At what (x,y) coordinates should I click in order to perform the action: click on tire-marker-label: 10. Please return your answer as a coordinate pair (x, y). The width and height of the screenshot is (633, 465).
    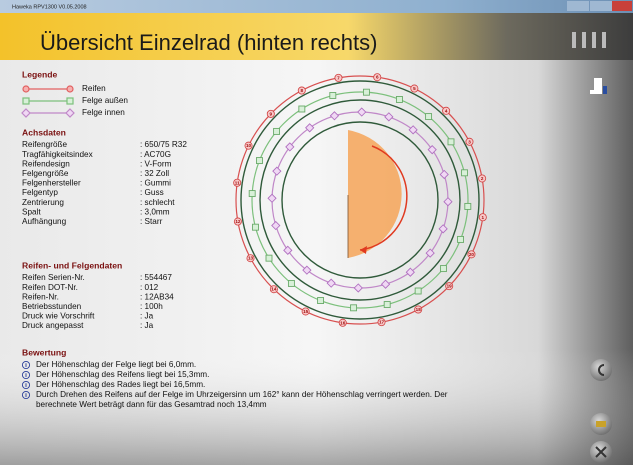
    Looking at the image, I should click on (249, 145).